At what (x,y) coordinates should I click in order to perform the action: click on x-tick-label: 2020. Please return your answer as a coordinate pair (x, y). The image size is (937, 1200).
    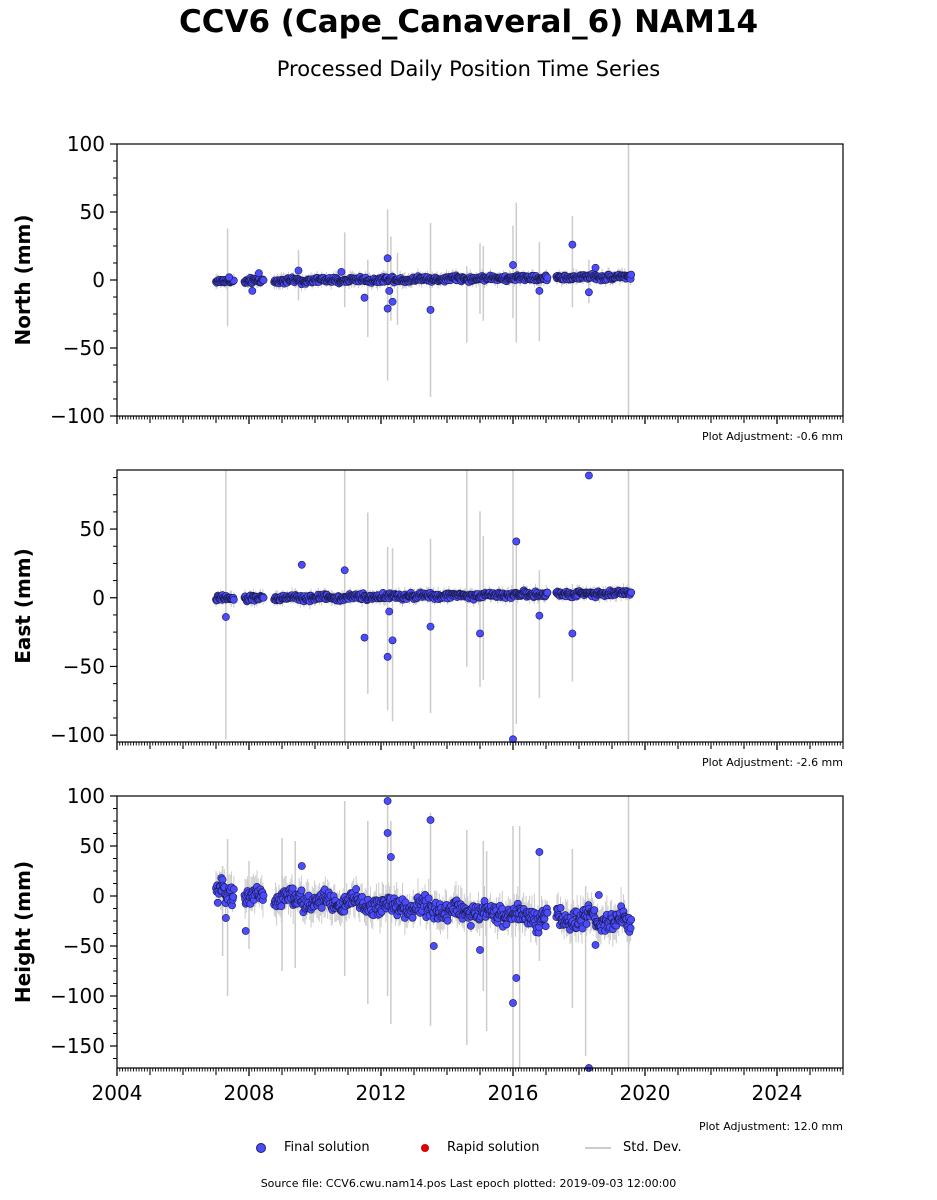
    Looking at the image, I should click on (645, 1093).